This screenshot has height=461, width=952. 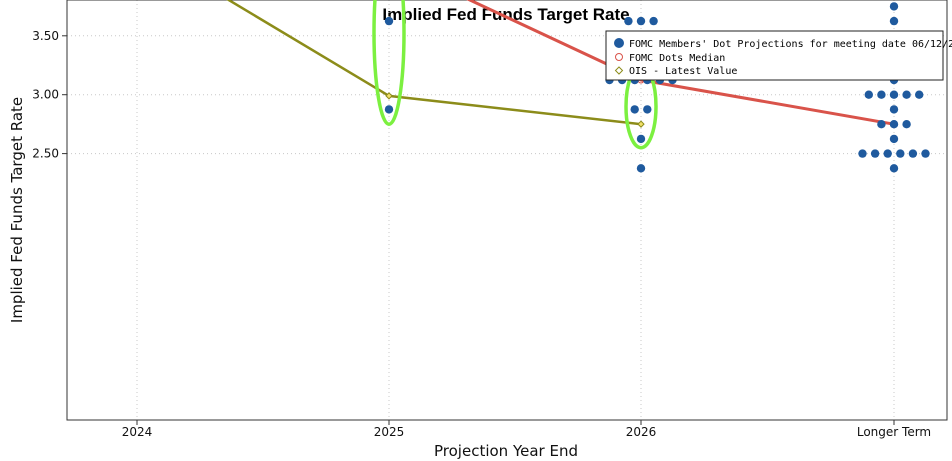 What do you see at coordinates (677, 58) in the screenshot?
I see `legend-entry-median: FOMC Dots Median` at bounding box center [677, 58].